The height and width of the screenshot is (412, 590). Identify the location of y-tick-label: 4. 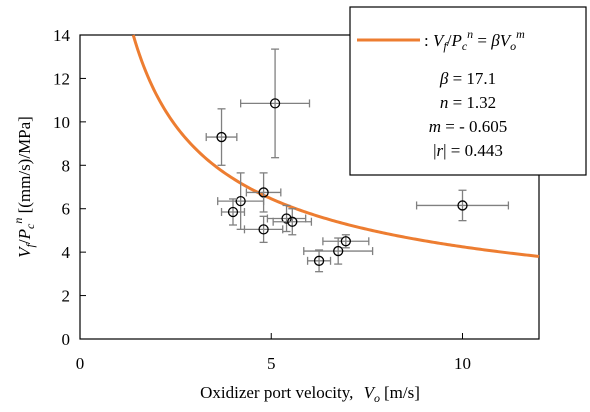
(66, 252).